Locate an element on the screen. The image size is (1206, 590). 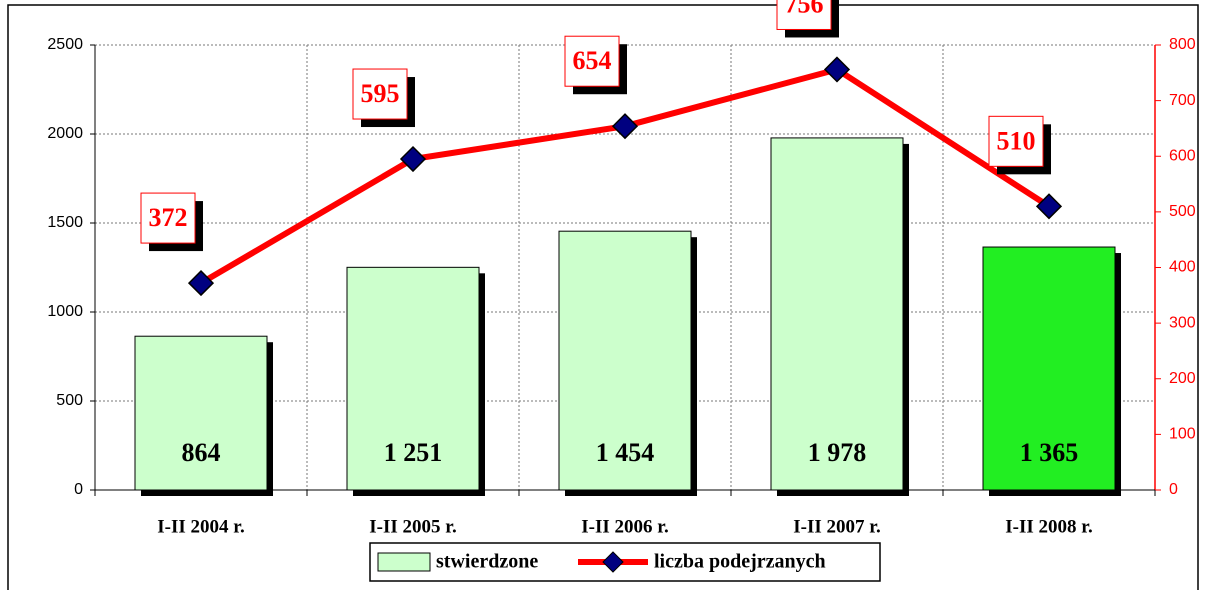
bar-value-label: 1 978 is located at coordinates (837, 452).